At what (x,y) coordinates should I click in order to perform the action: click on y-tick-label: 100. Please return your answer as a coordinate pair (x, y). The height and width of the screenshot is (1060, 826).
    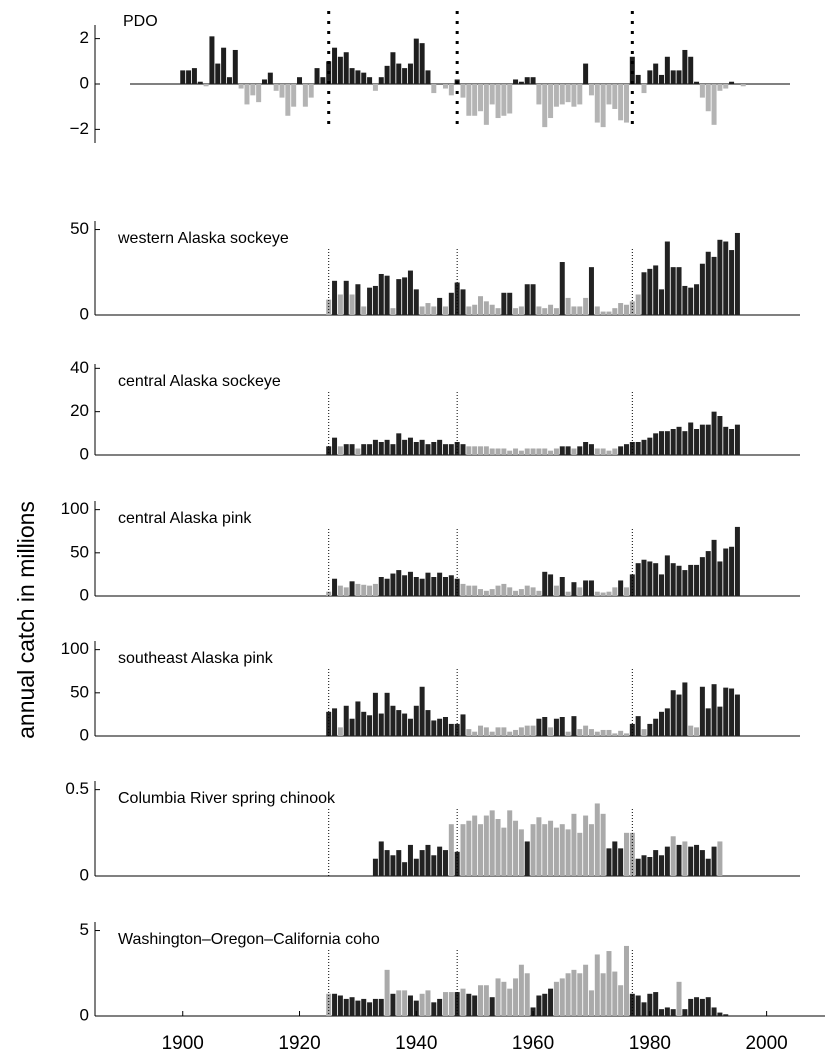
    Looking at the image, I should click on (75, 648).